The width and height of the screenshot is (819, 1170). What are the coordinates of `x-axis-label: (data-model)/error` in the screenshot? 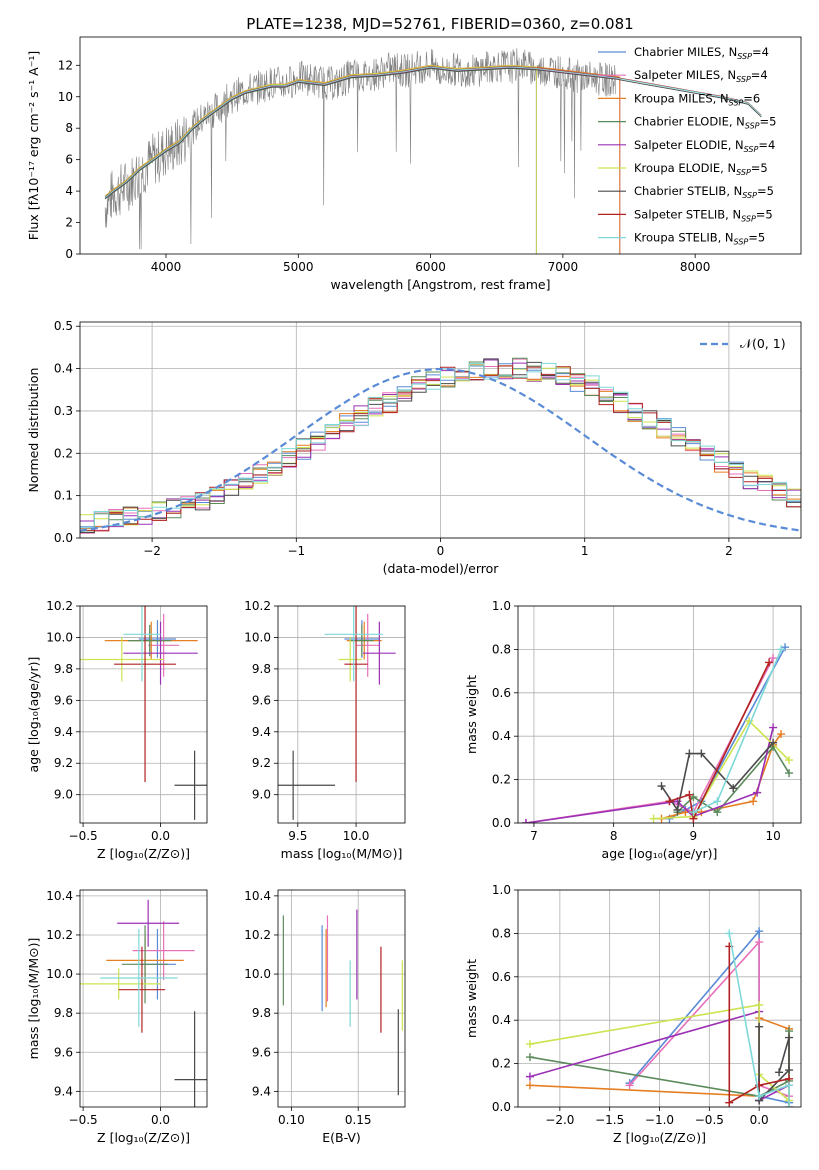 It's located at (441, 568).